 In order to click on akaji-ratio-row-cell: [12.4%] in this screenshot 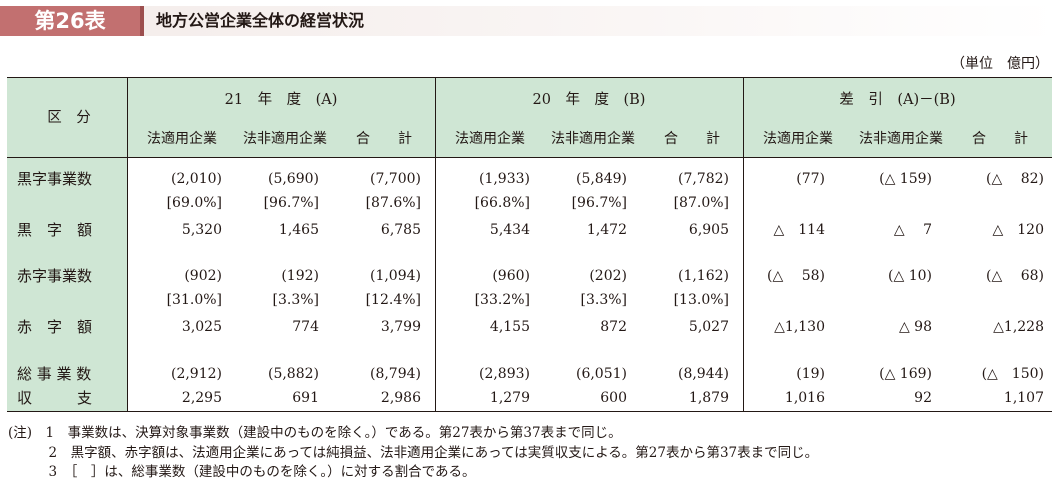, I will do `click(393, 300)`.